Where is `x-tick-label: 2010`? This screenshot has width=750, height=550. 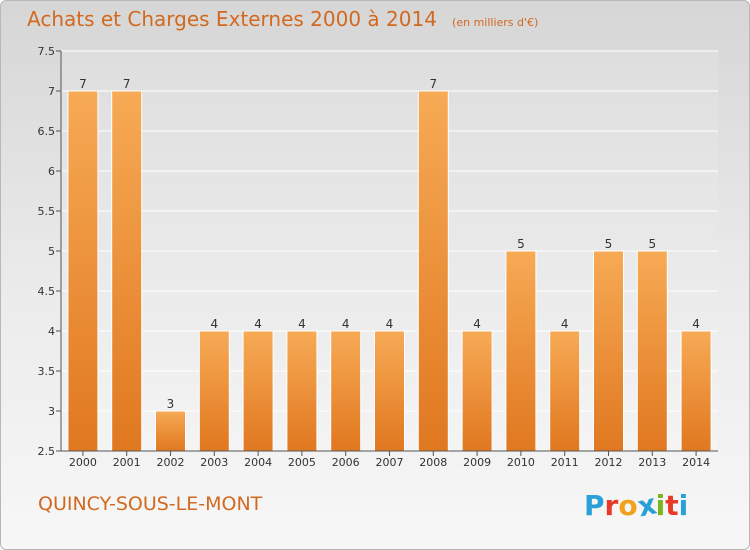 x-tick-label: 2010 is located at coordinates (521, 462).